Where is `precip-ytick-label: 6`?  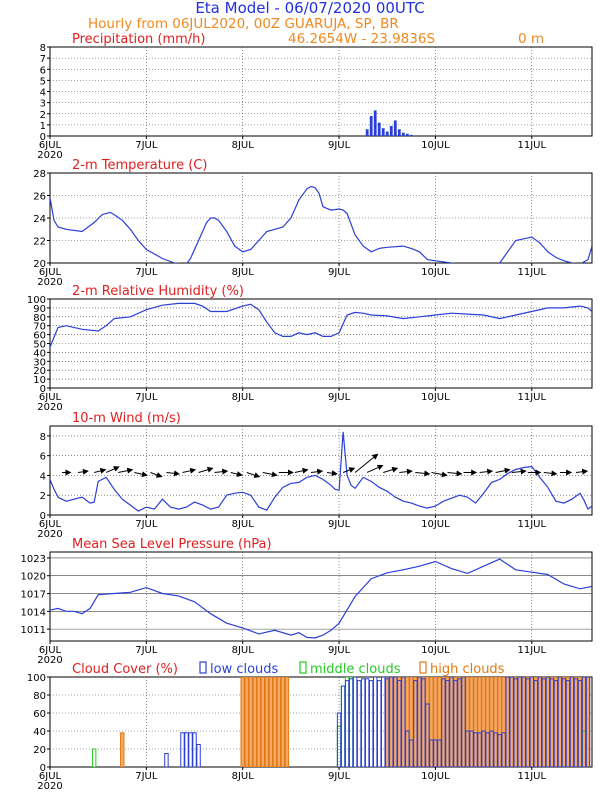 precip-ytick-label: 6 is located at coordinates (43, 70).